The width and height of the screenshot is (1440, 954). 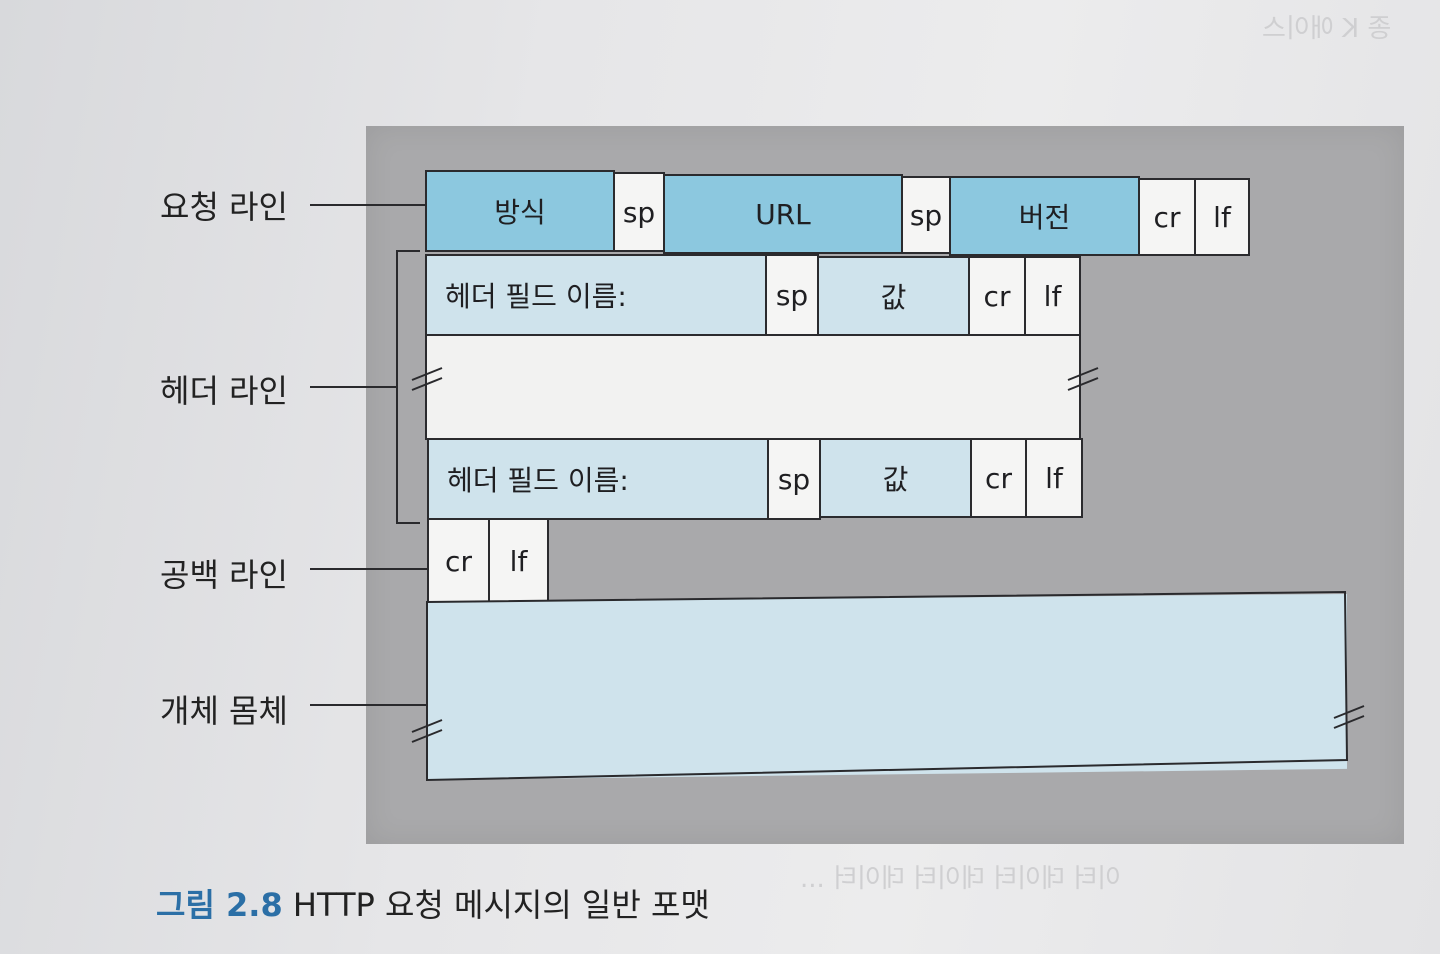 I want to click on figure-caption: 그림 2.8 HTTP 요청 메시지의 일반 포맷, so click(x=433, y=903).